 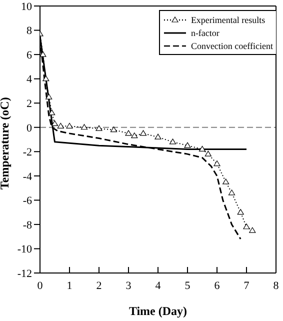 What do you see at coordinates (129, 286) in the screenshot?
I see `x-tick-label: 3` at bounding box center [129, 286].